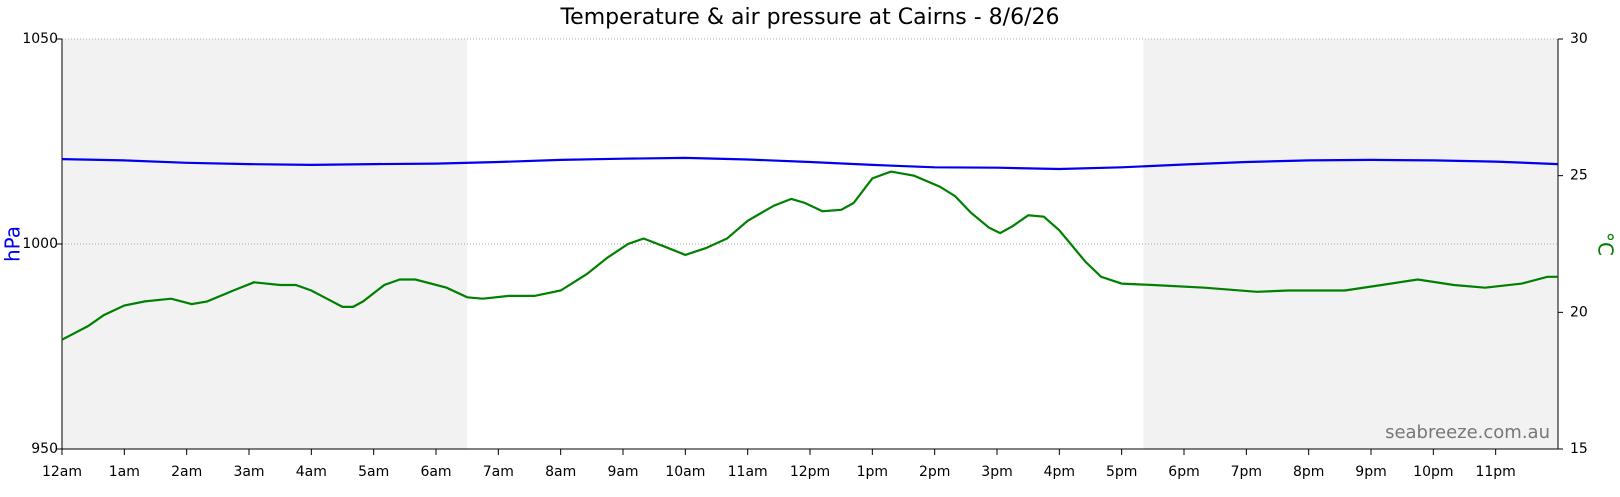  Describe the element at coordinates (872, 472) in the screenshot. I see `x-tick-label: 1pm` at that location.